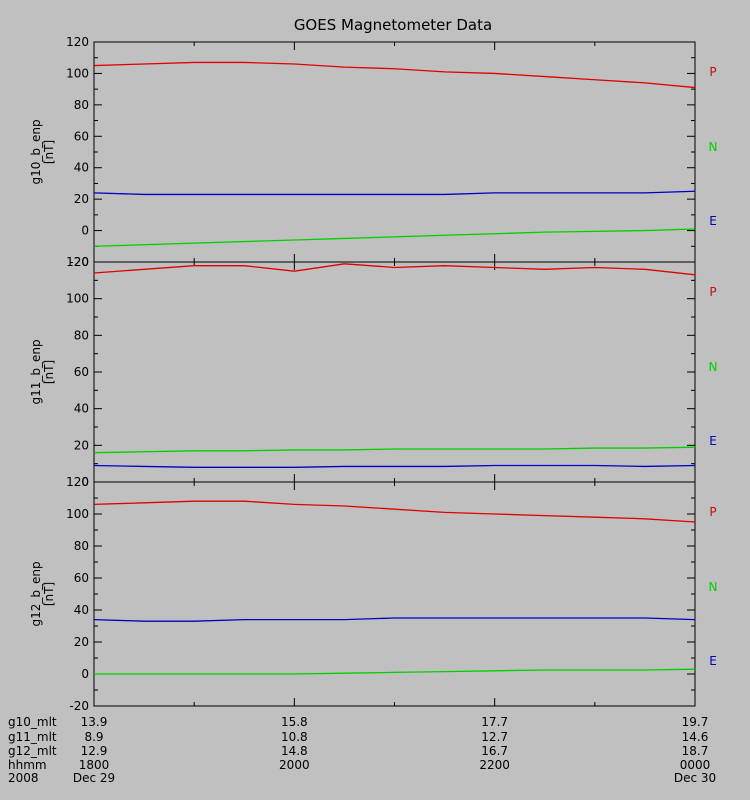  Describe the element at coordinates (695, 765) in the screenshot. I see `time-axis-value: 0000` at that location.